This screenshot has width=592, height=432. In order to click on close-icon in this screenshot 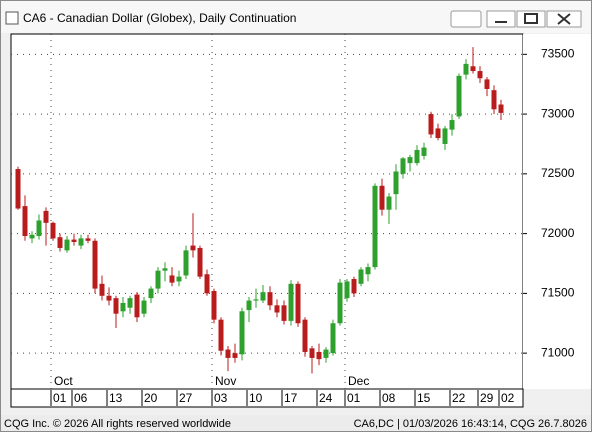, I will do `click(564, 19)`.